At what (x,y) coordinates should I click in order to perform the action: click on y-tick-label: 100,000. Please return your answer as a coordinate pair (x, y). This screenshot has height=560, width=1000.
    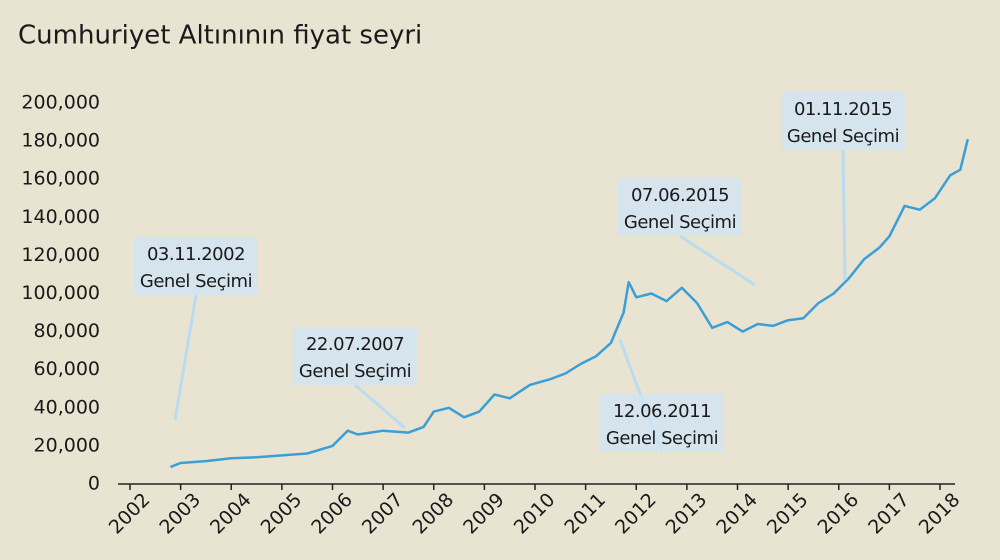
    Looking at the image, I should click on (60, 293).